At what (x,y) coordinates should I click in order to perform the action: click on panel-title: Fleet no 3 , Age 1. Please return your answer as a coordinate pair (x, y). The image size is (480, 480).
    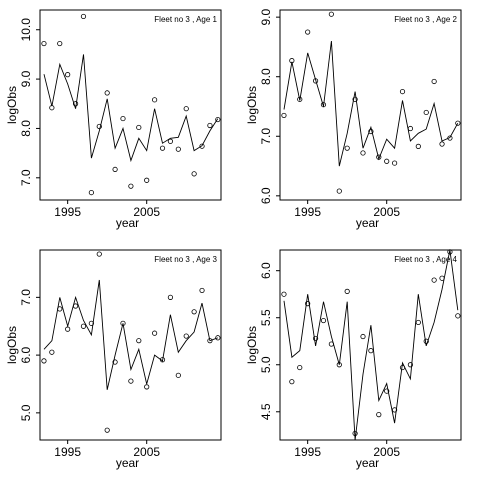
    Looking at the image, I should click on (185, 19).